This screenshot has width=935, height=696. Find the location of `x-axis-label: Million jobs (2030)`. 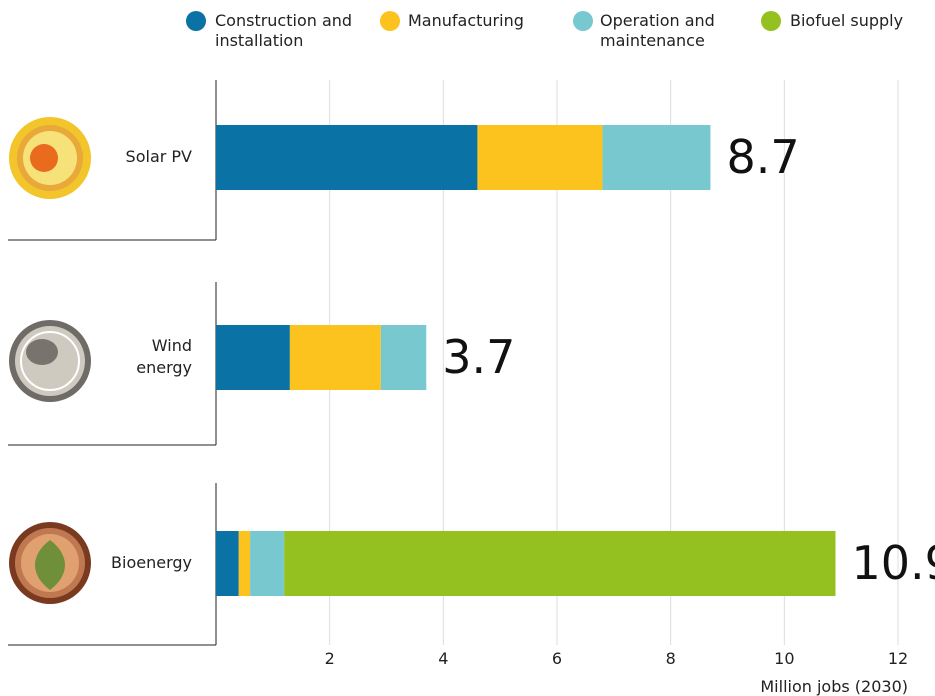

x-axis-label: Million jobs (2030) is located at coordinates (834, 686).